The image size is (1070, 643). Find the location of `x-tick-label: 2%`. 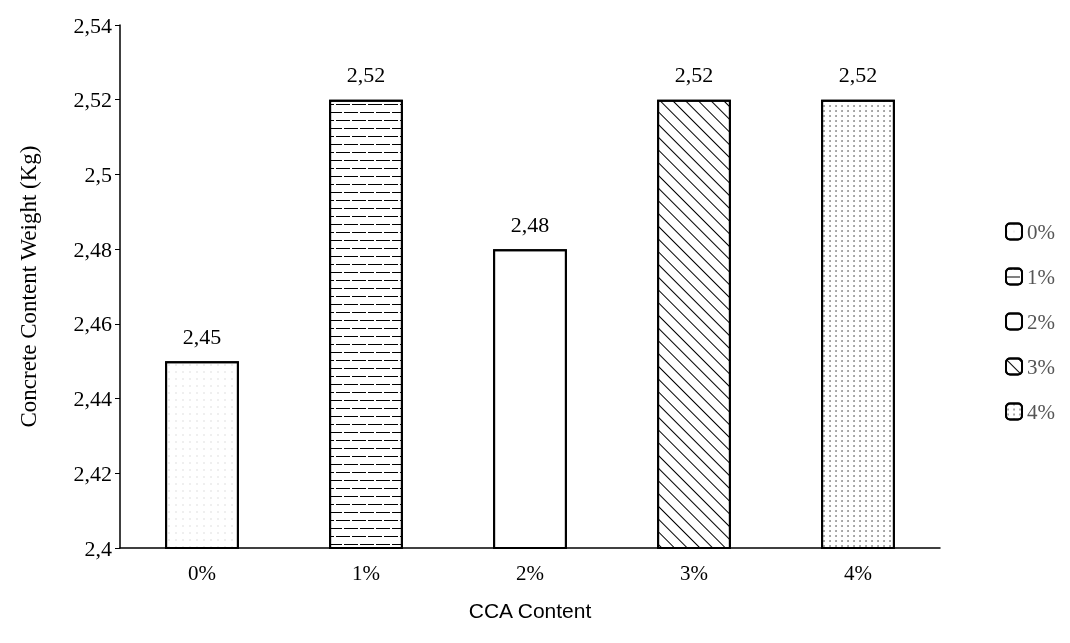

x-tick-label: 2% is located at coordinates (530, 572).